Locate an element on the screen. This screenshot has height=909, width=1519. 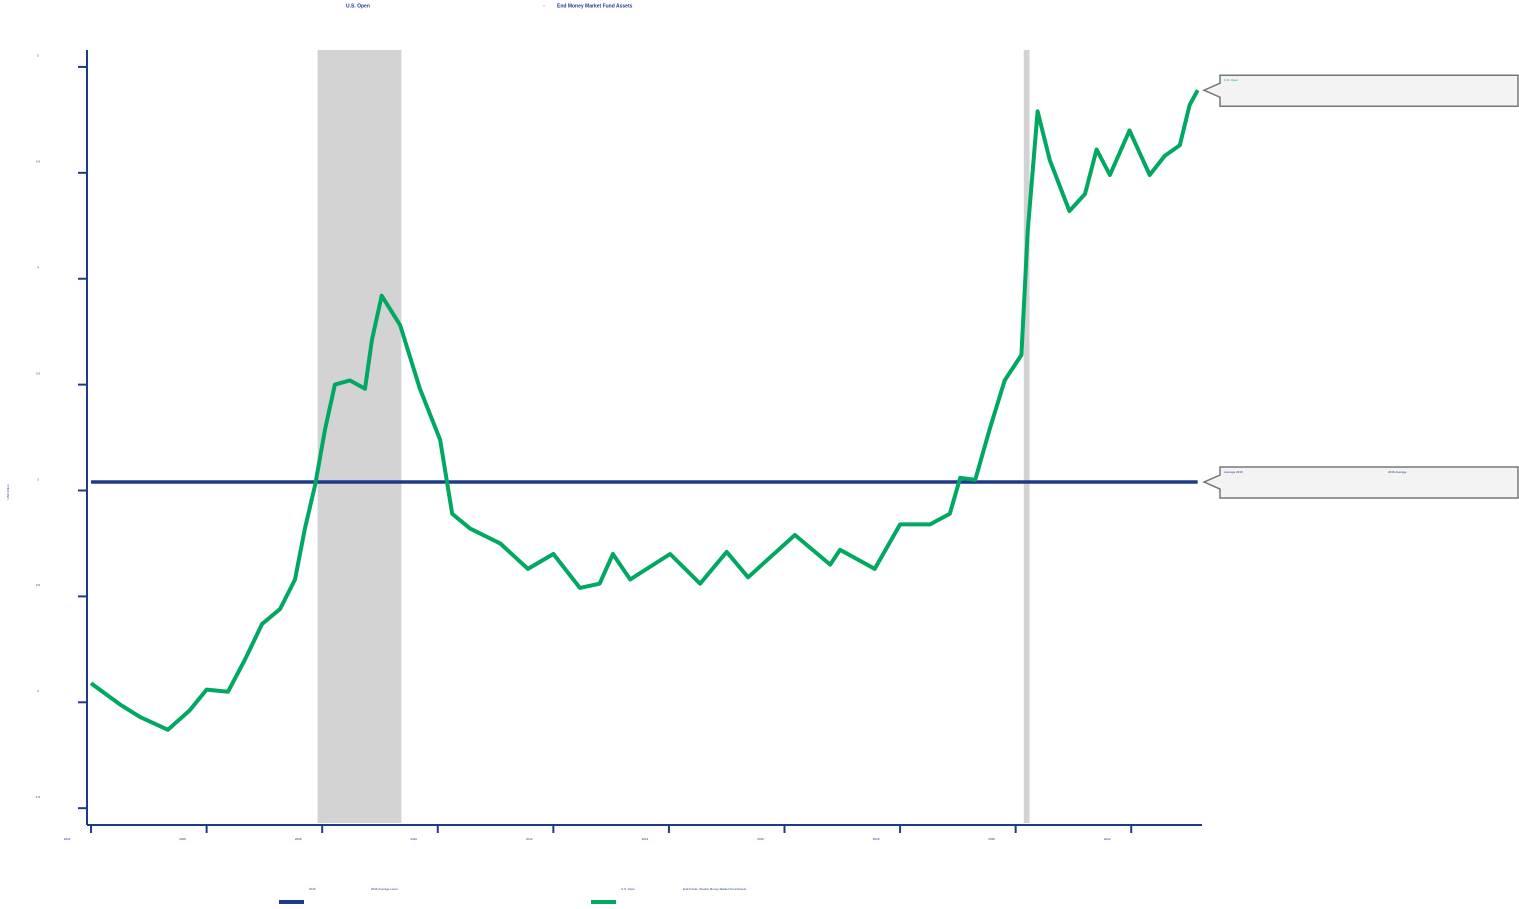
x-tick-label: 2022 is located at coordinates (1107, 839).